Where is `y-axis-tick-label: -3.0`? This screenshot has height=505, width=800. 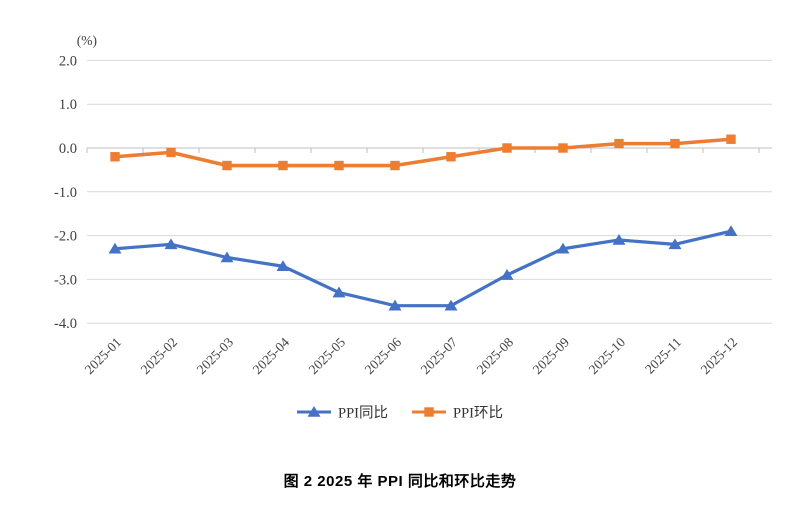
y-axis-tick-label: -3.0 is located at coordinates (65, 280).